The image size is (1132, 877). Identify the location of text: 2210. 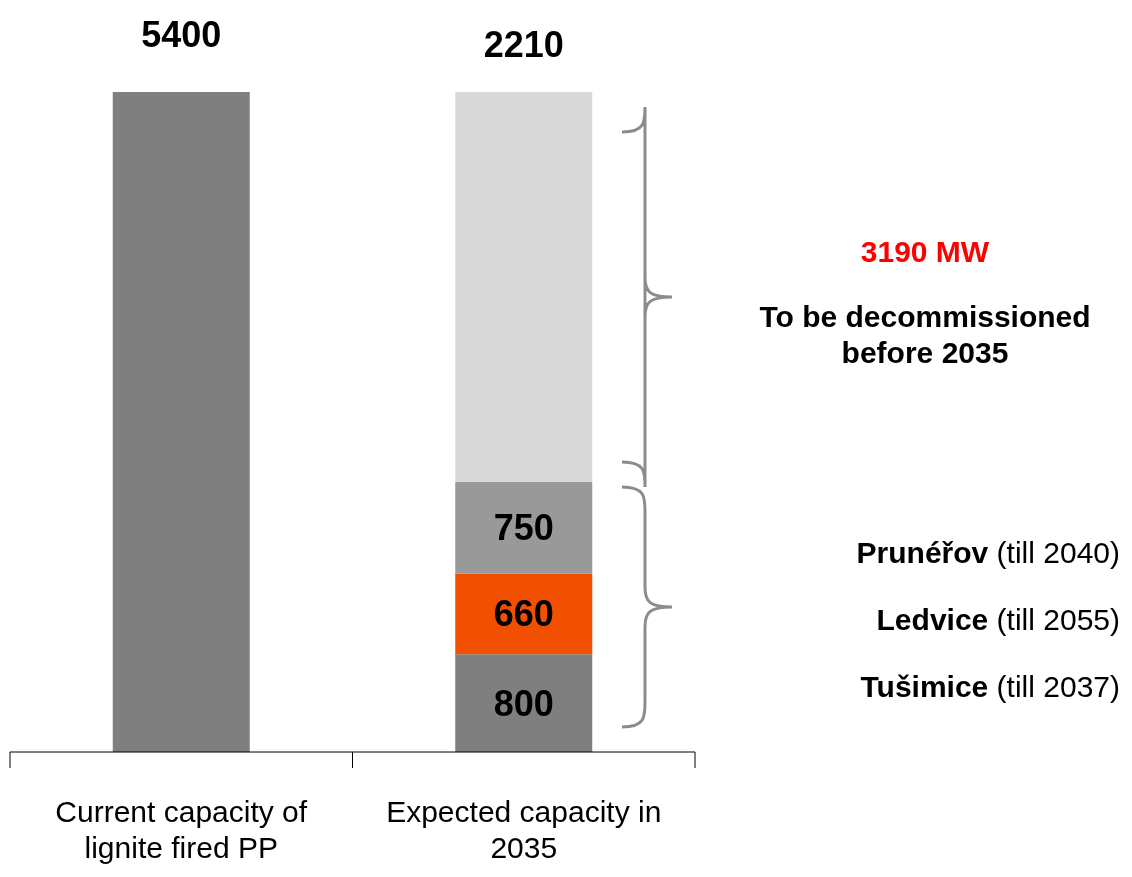
(523, 44).